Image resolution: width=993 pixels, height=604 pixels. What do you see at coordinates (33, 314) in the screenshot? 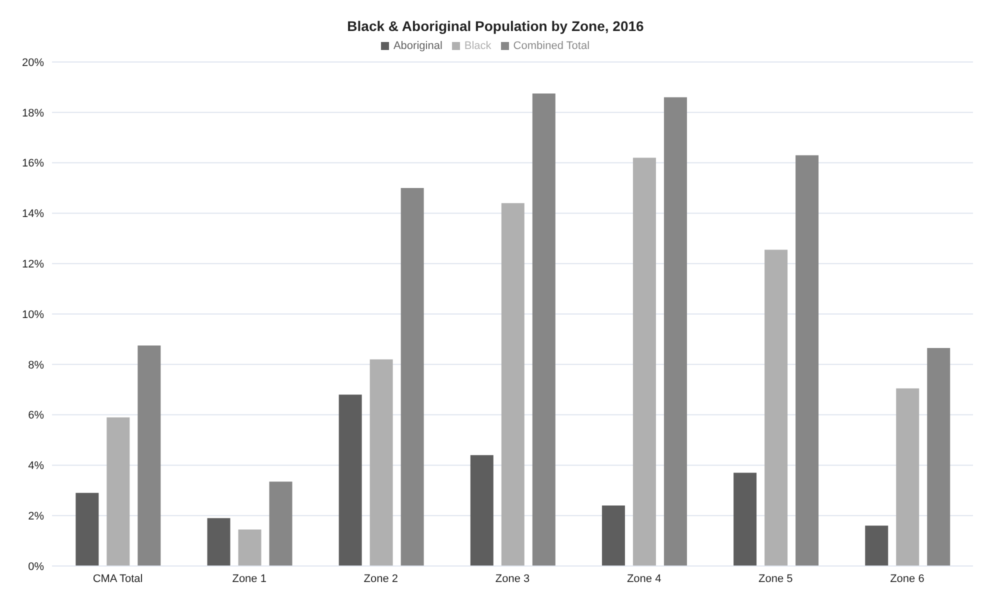
I see `y-tick-label: 10%` at bounding box center [33, 314].